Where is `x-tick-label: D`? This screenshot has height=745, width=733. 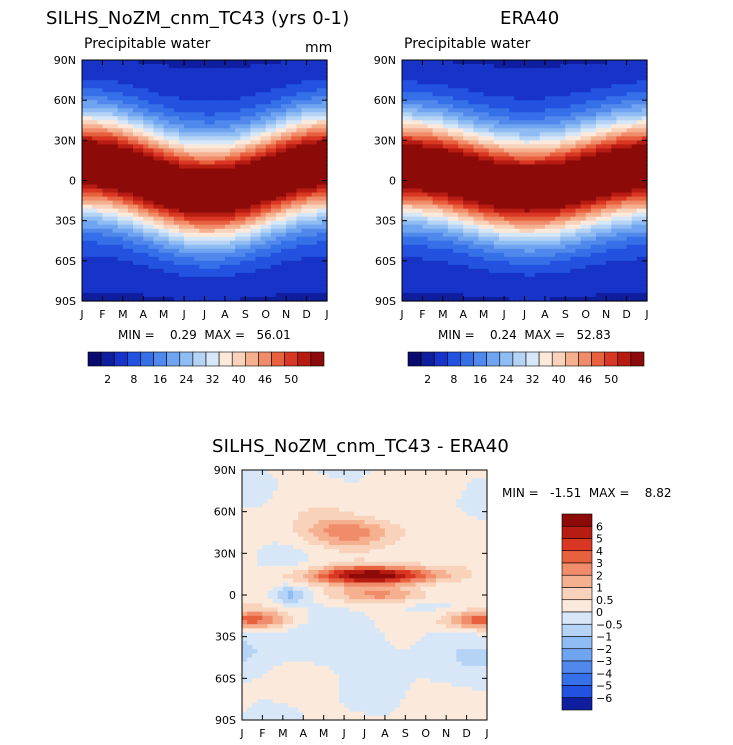
x-tick-label: D is located at coordinates (306, 314).